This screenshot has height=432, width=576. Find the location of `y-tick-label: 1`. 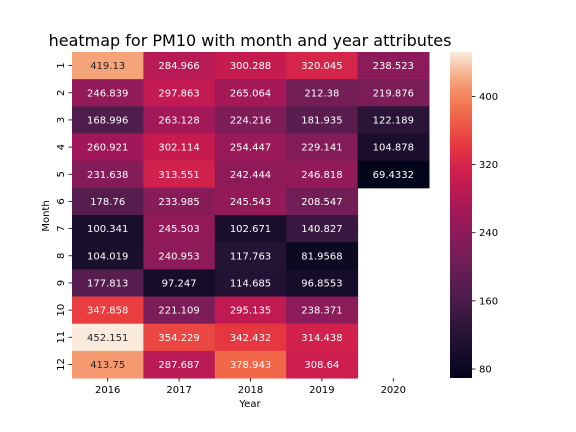

y-tick-label: 1 is located at coordinates (61, 65).